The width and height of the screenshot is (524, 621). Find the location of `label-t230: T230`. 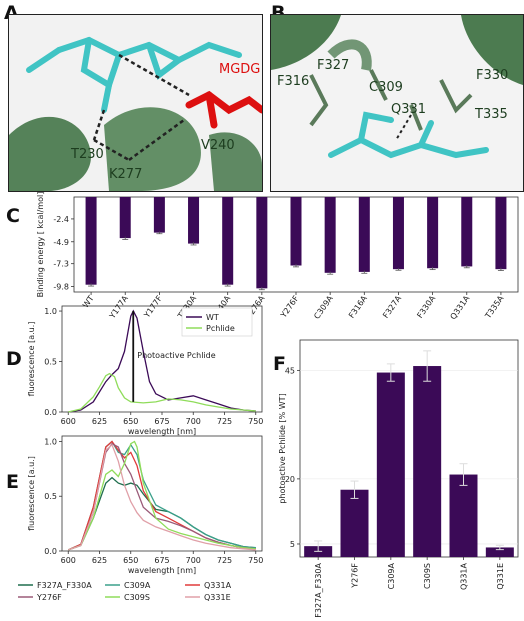

label-t230: T230 is located at coordinates (87, 154).